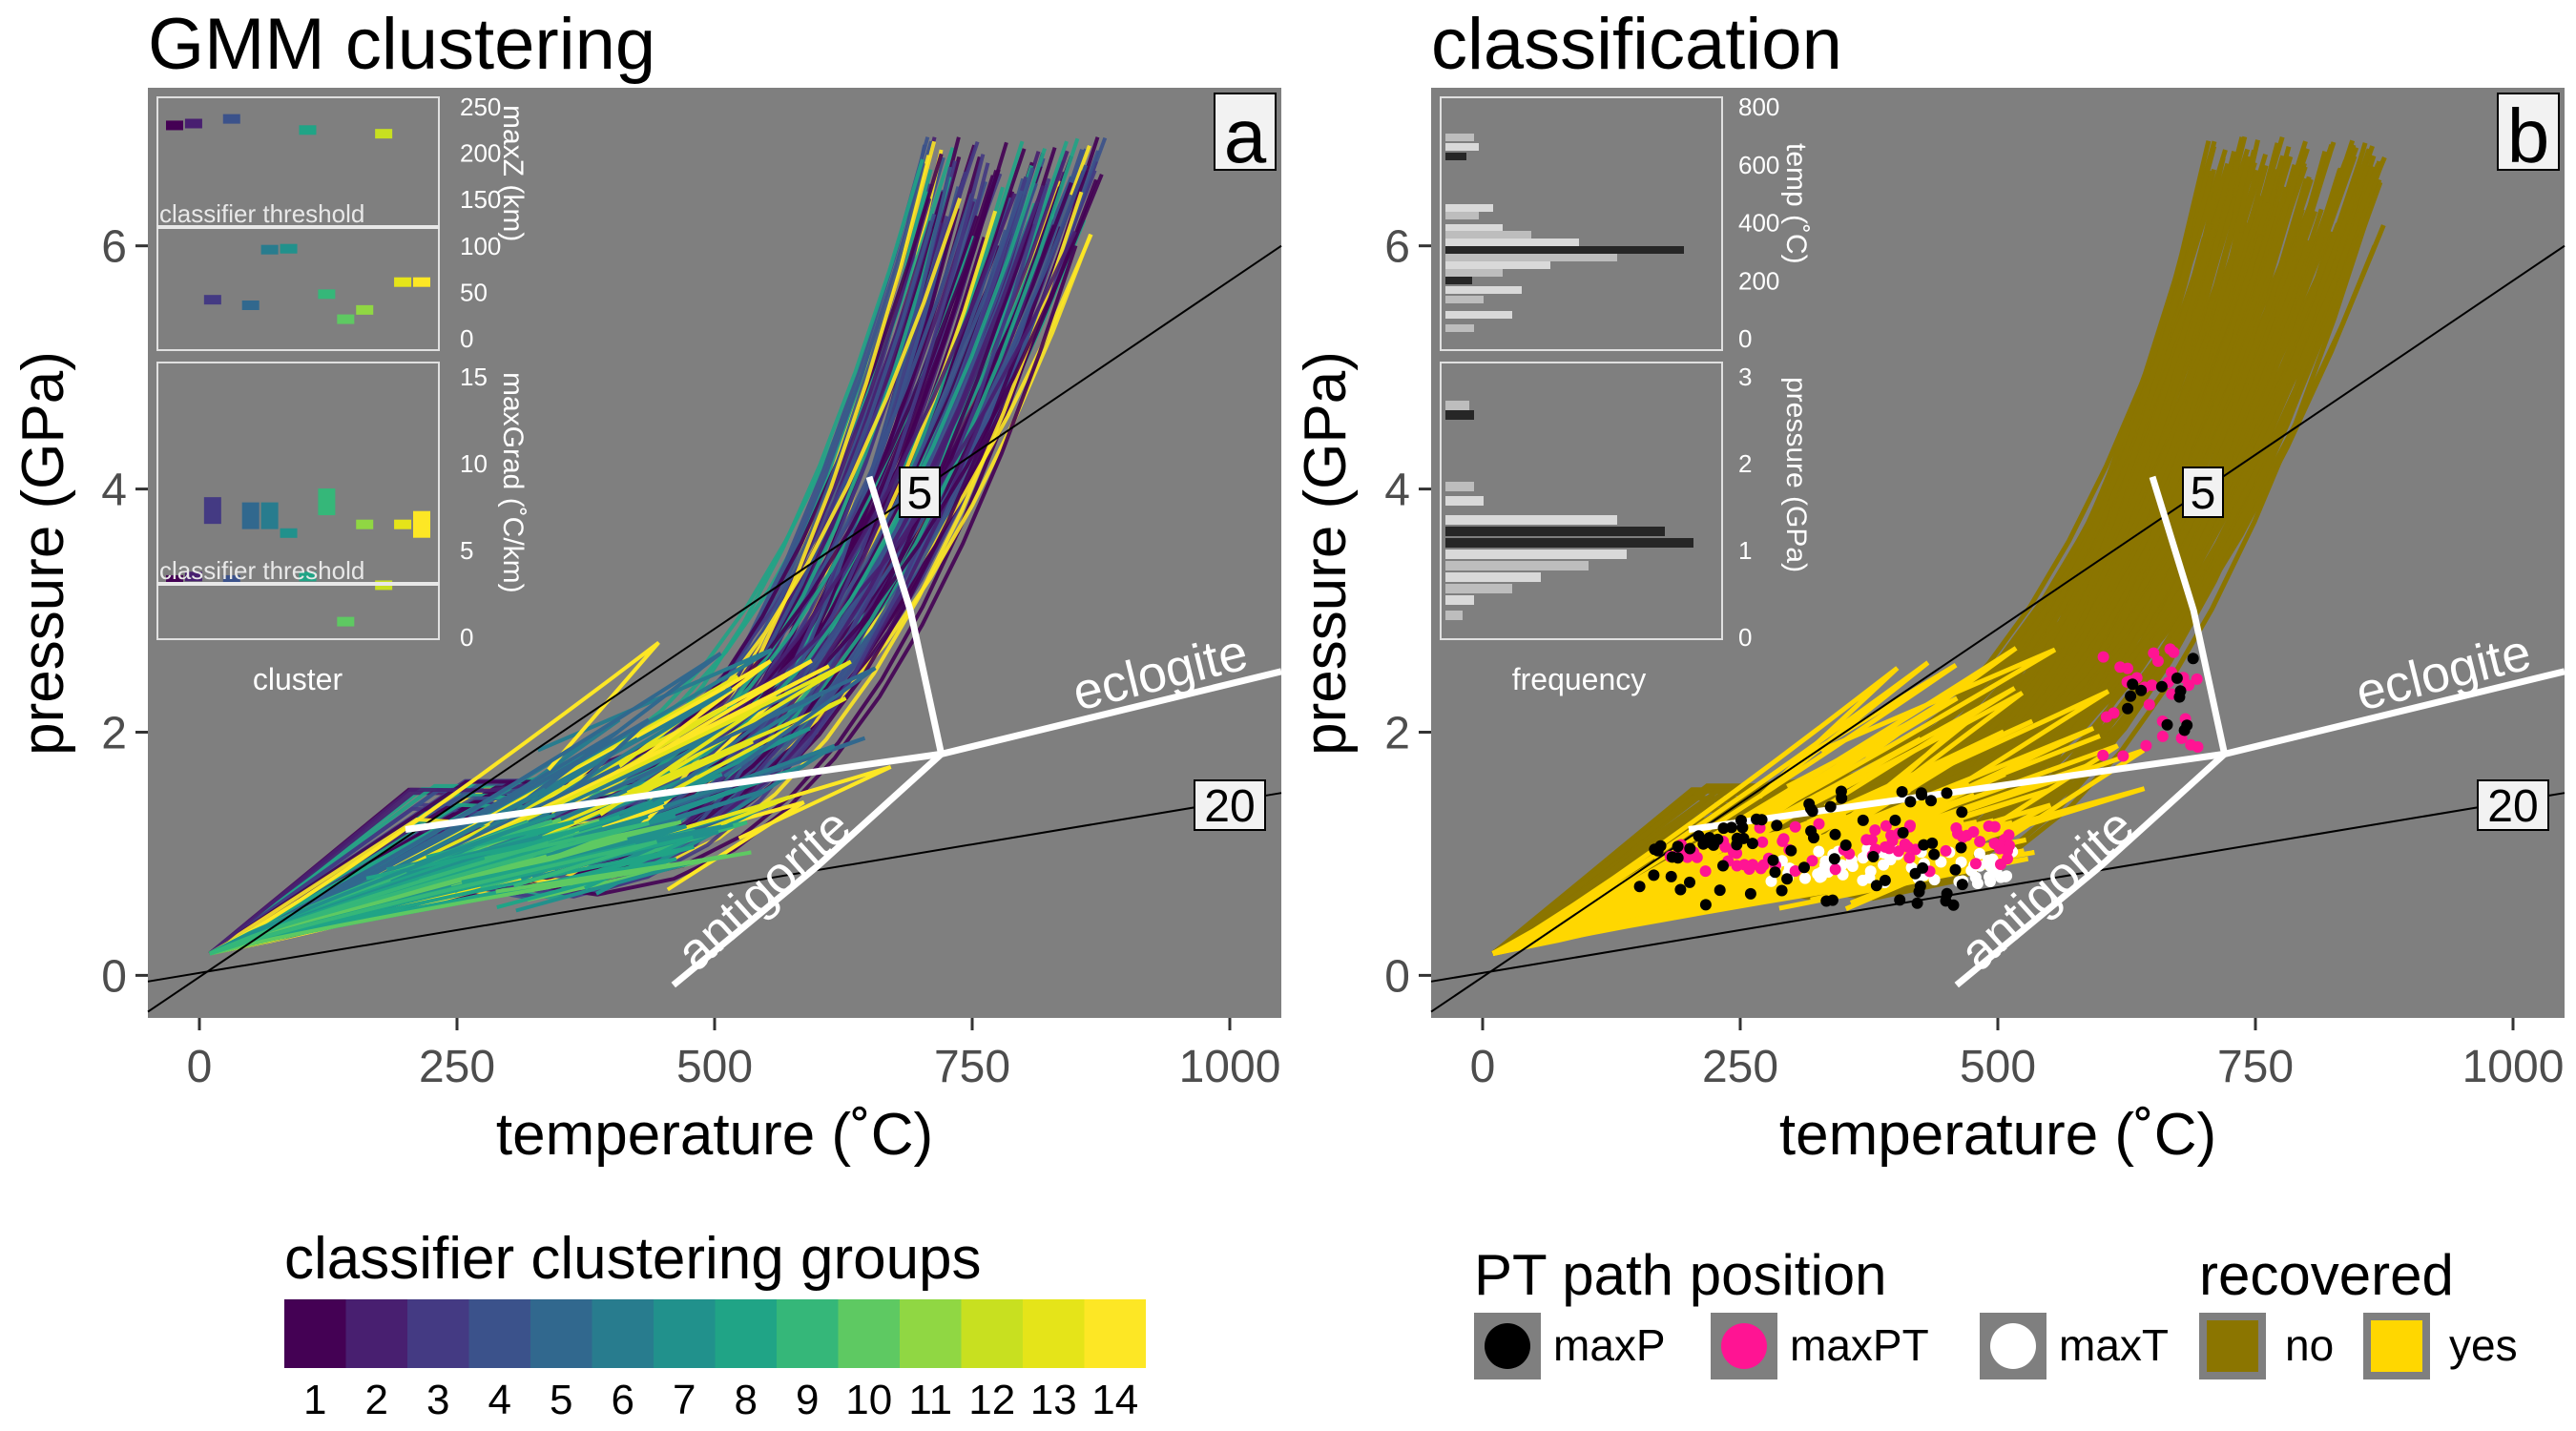 Image resolution: width=2576 pixels, height=1431 pixels. I want to click on panel-b-inset-top-ticks: 0 200 400 600 800, so click(1758, 223).